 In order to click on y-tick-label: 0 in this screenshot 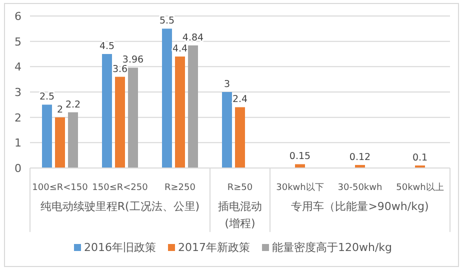, I will do `click(18, 168)`.